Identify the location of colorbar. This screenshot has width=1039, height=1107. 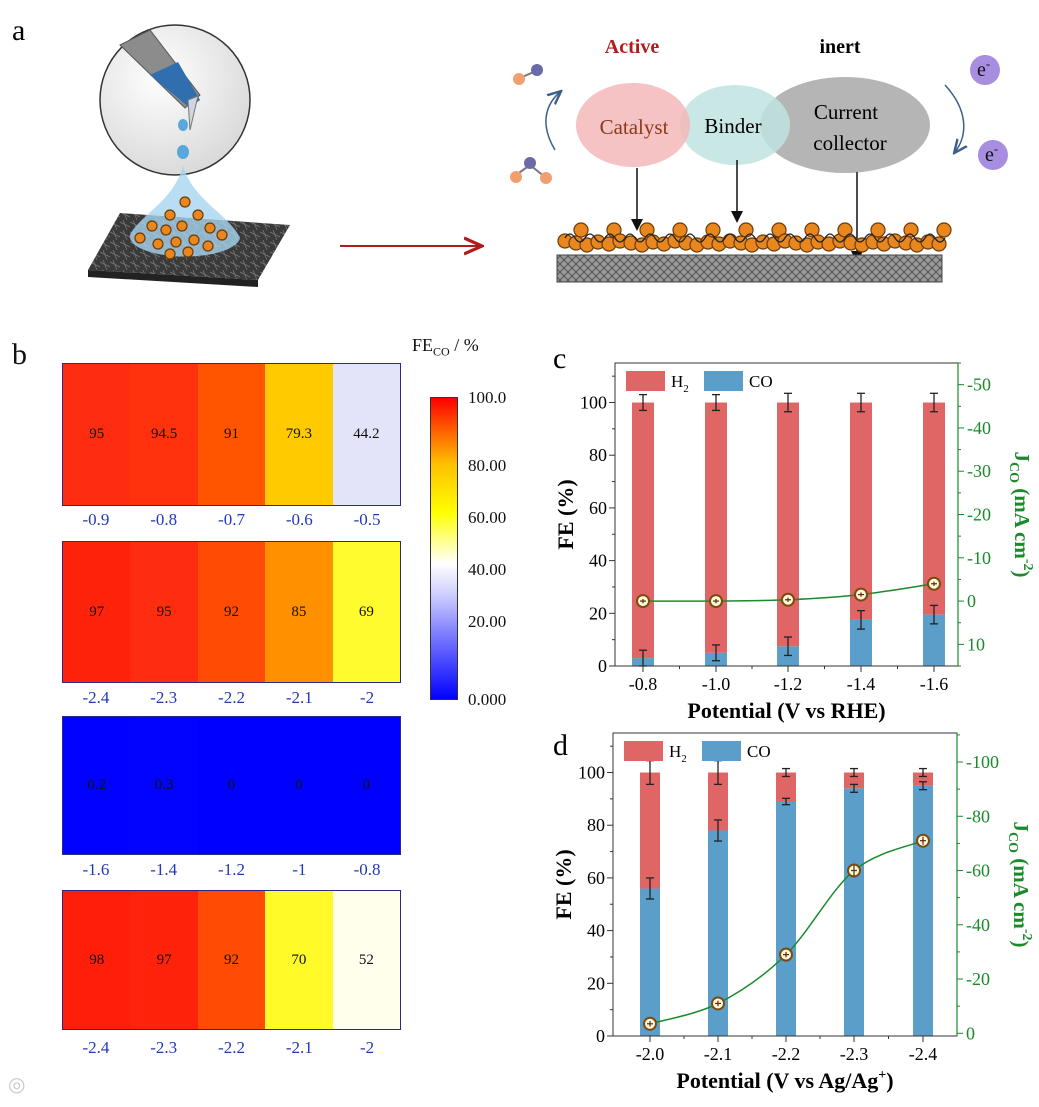
(444, 548).